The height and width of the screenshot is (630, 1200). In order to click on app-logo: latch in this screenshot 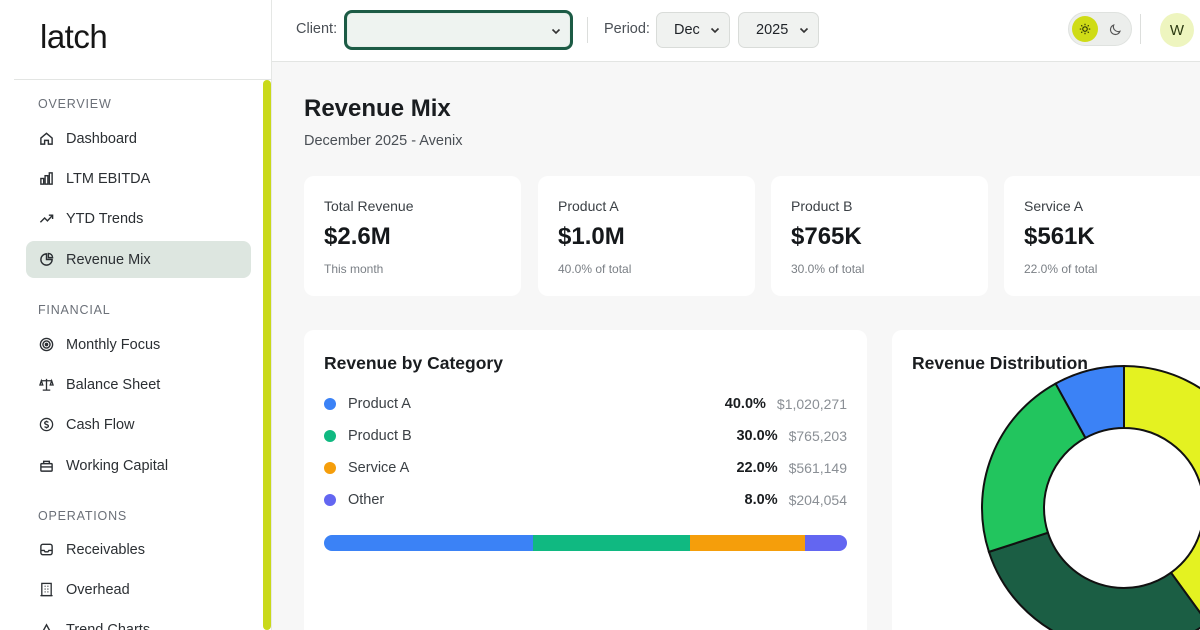, I will do `click(74, 36)`.